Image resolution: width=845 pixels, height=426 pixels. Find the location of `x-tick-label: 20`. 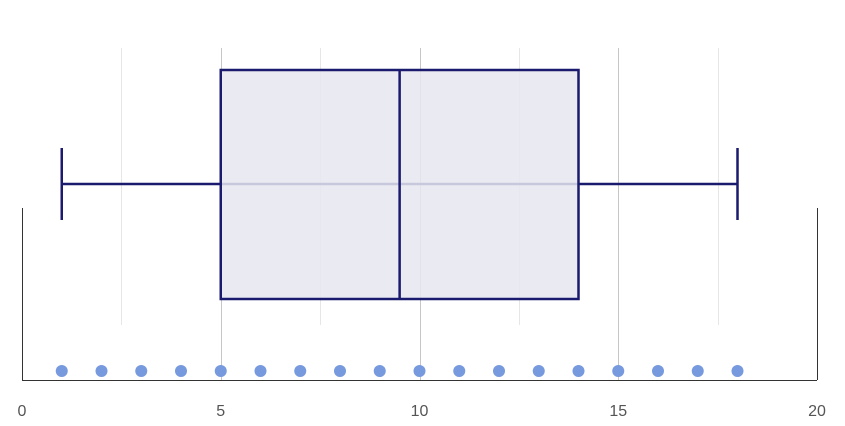

x-tick-label: 20 is located at coordinates (817, 411).